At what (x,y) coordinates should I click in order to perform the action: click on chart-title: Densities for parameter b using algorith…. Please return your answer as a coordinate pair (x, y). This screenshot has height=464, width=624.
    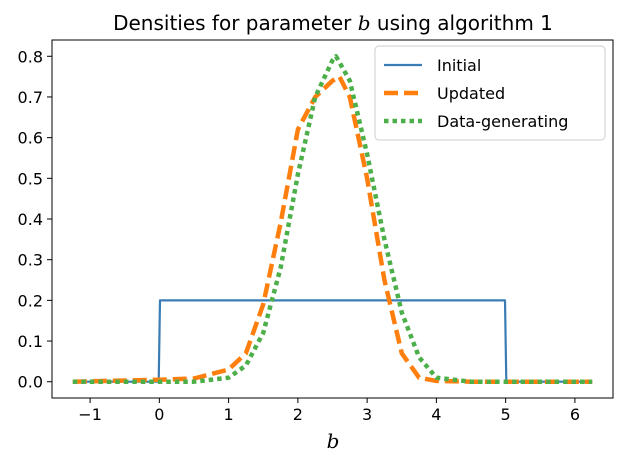
    Looking at the image, I should click on (333, 23).